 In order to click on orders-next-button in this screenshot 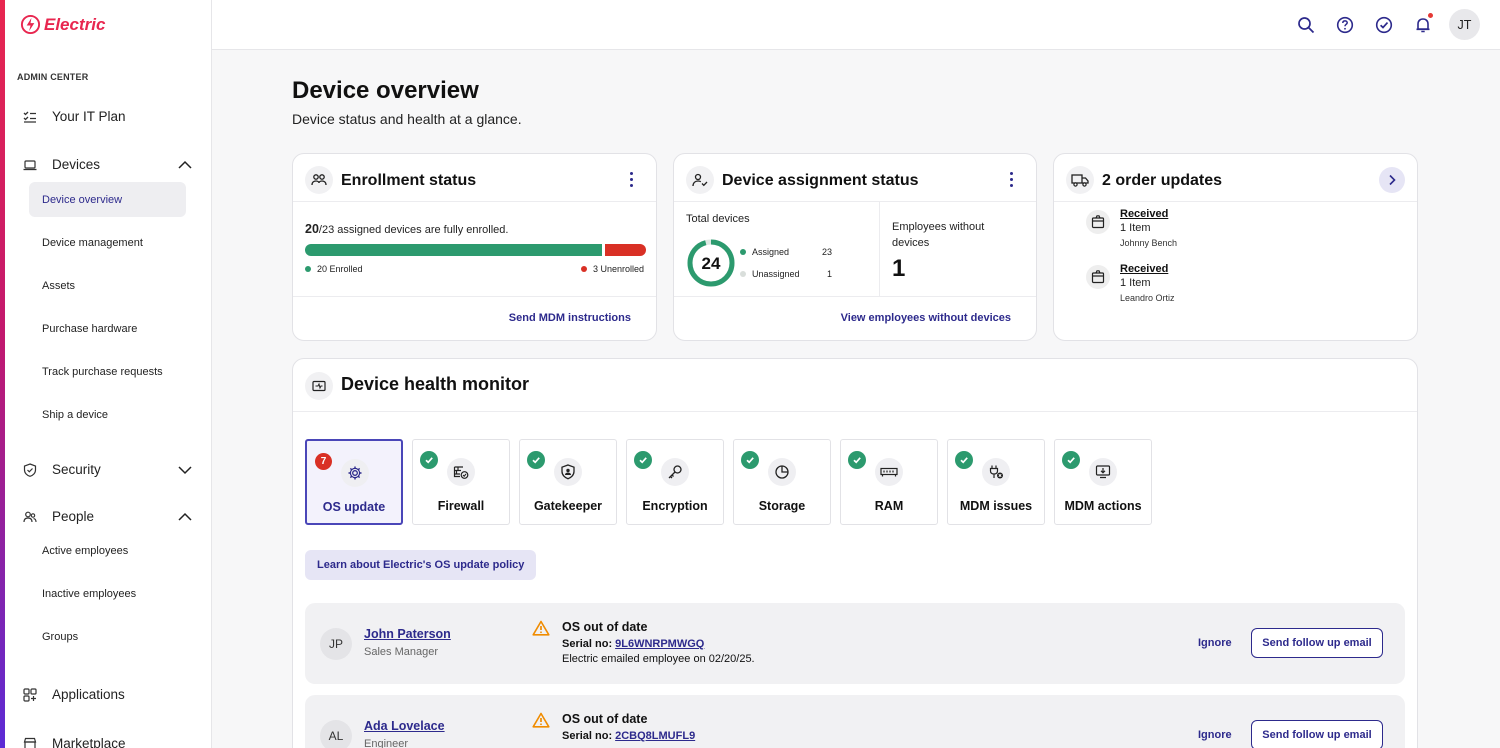, I will do `click(1392, 180)`.